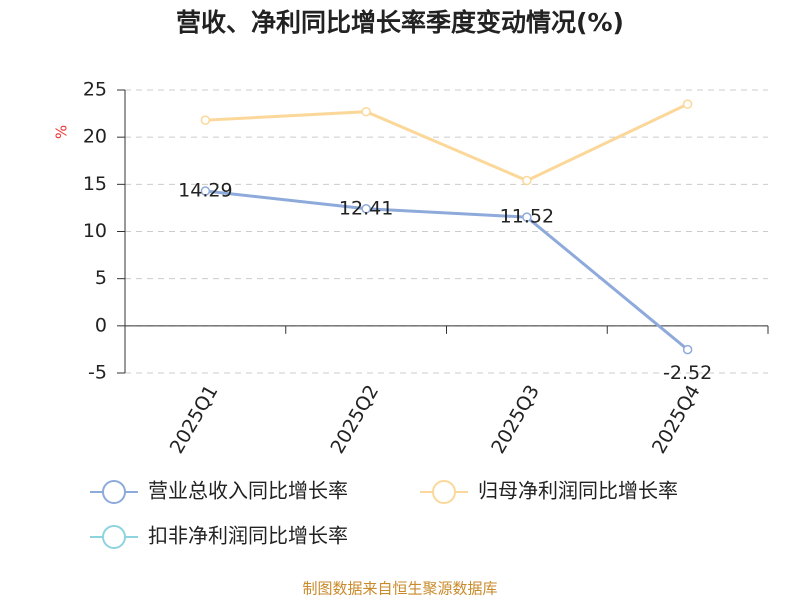 Image resolution: width=800 pixels, height=600 pixels. I want to click on data-label: 12.41, so click(366, 208).